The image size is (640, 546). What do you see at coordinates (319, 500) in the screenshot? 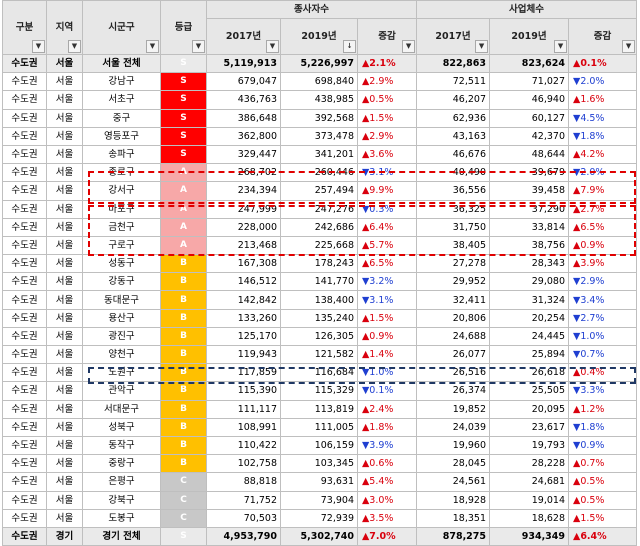
I see `cell-employees-2019: 73,904` at bounding box center [319, 500].